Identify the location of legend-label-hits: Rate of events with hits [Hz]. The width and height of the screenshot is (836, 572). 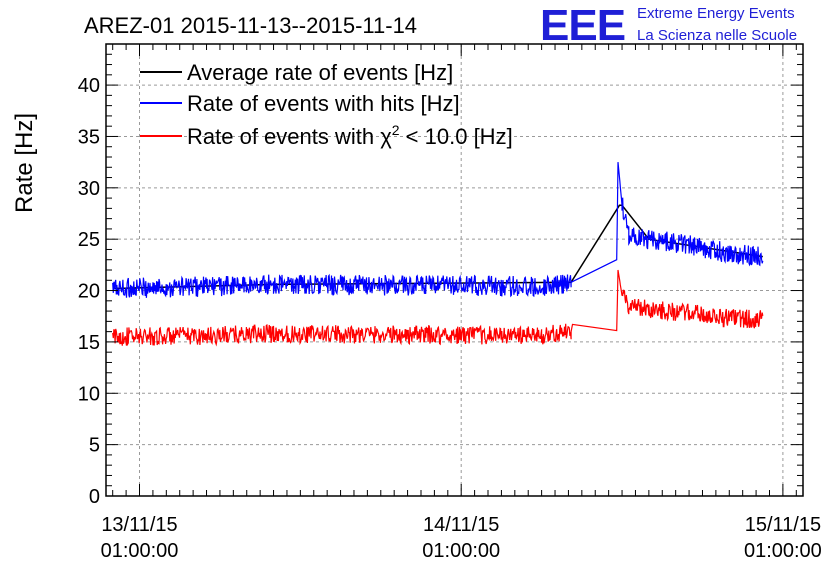
(323, 103).